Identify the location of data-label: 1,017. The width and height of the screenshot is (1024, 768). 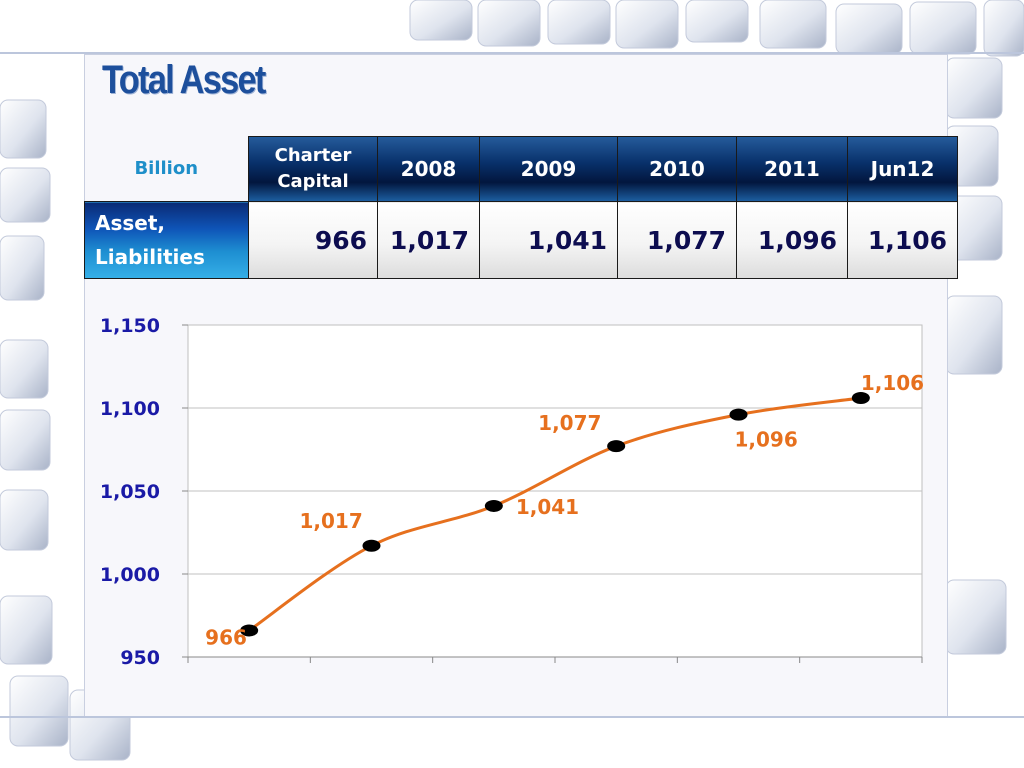
(331, 521).